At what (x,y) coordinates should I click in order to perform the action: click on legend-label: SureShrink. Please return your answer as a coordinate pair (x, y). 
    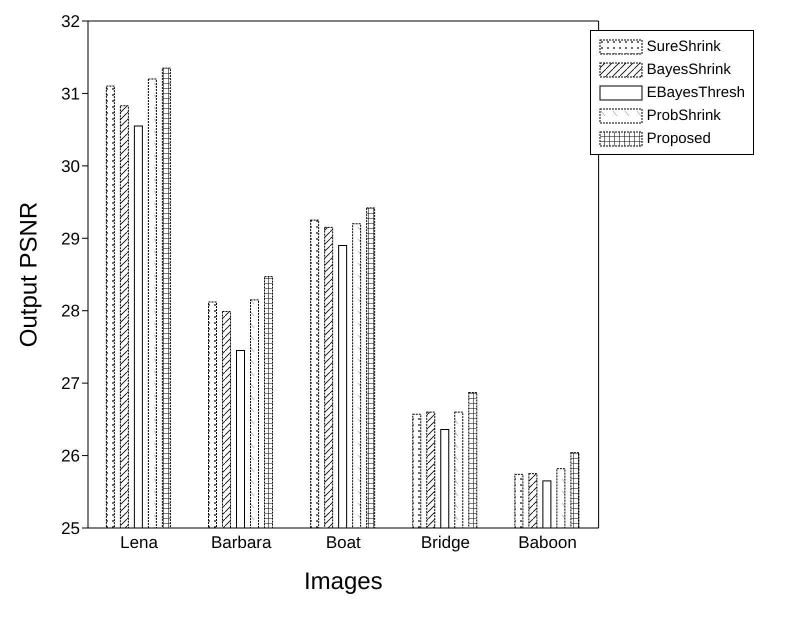
    Looking at the image, I should click on (683, 46).